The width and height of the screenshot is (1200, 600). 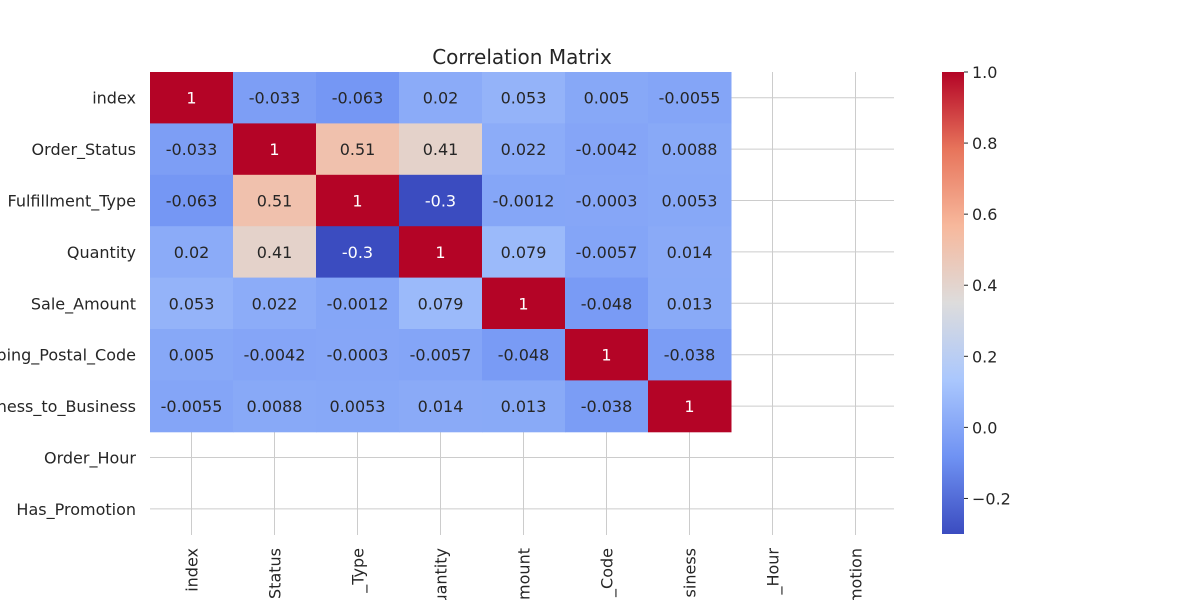 I want to click on row-label: Order_Hour, so click(x=90, y=459).